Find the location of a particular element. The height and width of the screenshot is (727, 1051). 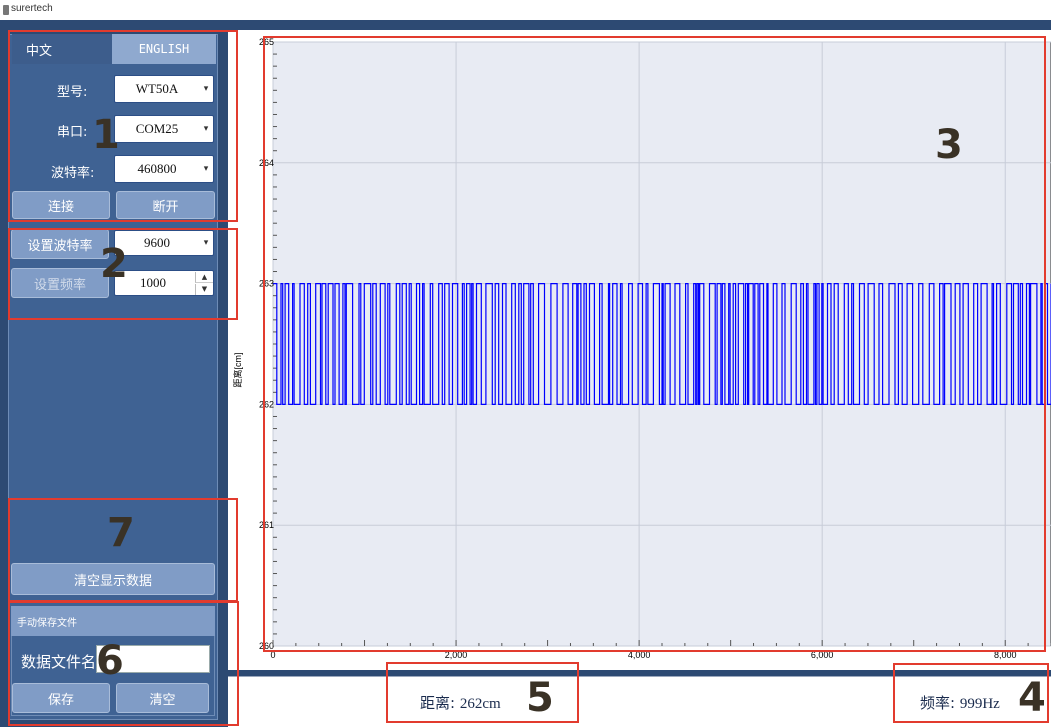

x-tick-label: 2,000 is located at coordinates (456, 655).